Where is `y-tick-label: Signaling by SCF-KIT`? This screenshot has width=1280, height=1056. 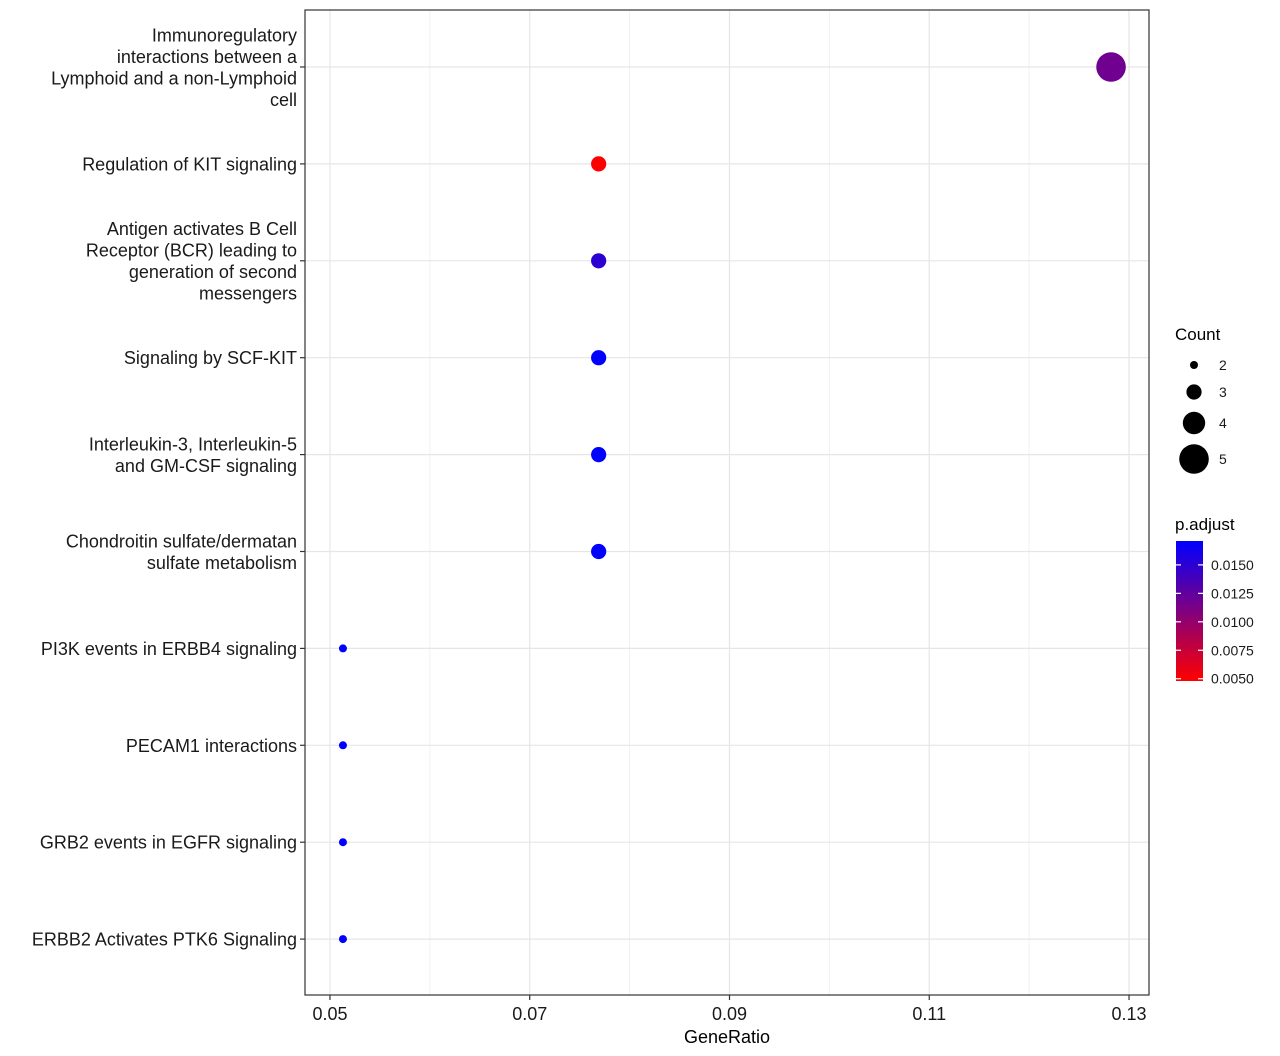
y-tick-label: Signaling by SCF-KIT is located at coordinates (210, 358).